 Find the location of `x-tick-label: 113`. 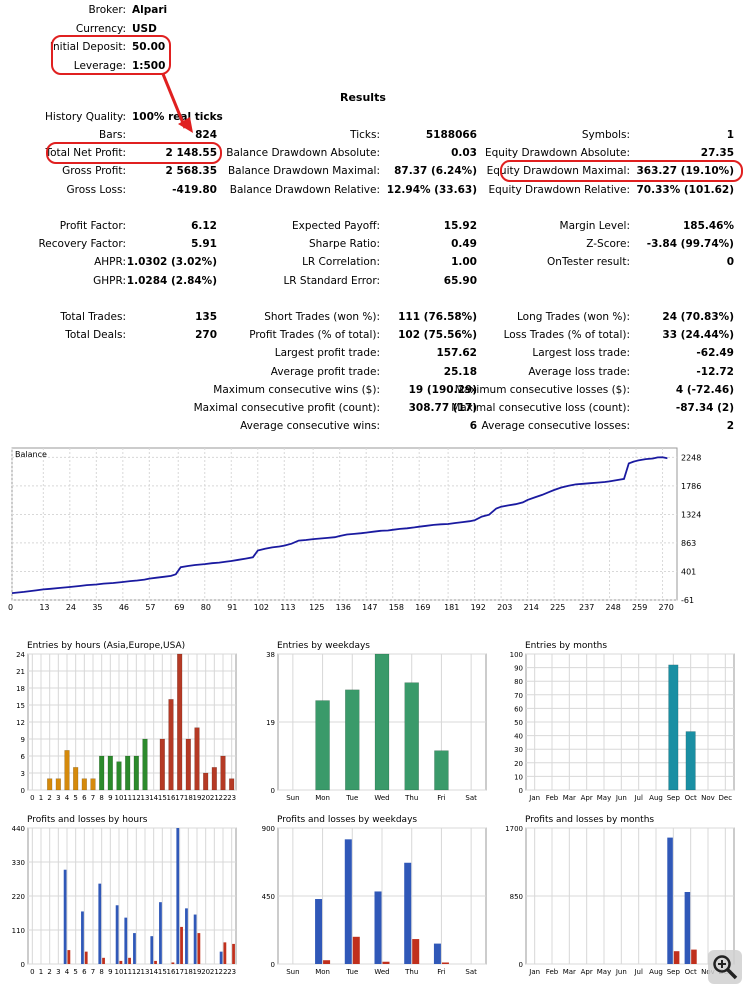

x-tick-label: 113 is located at coordinates (287, 607).